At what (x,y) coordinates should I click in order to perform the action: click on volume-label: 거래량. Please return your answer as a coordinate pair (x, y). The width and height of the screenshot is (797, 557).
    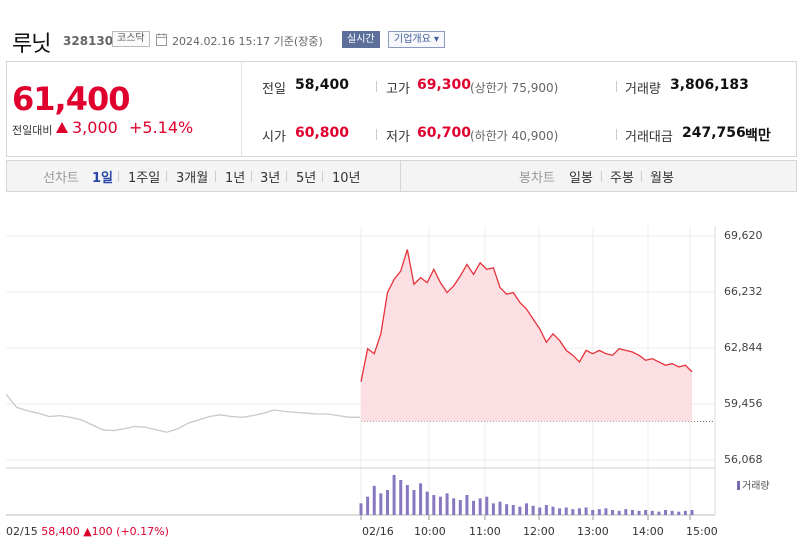
    Looking at the image, I should click on (643, 89).